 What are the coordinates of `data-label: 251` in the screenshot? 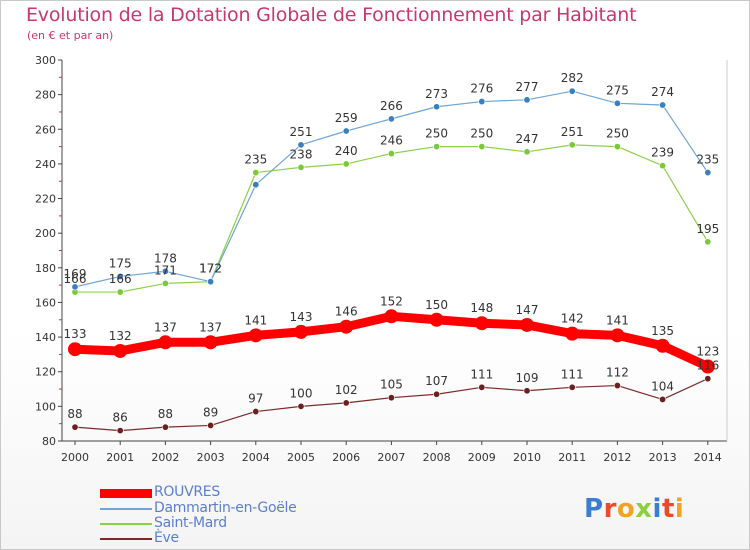 It's located at (572, 132).